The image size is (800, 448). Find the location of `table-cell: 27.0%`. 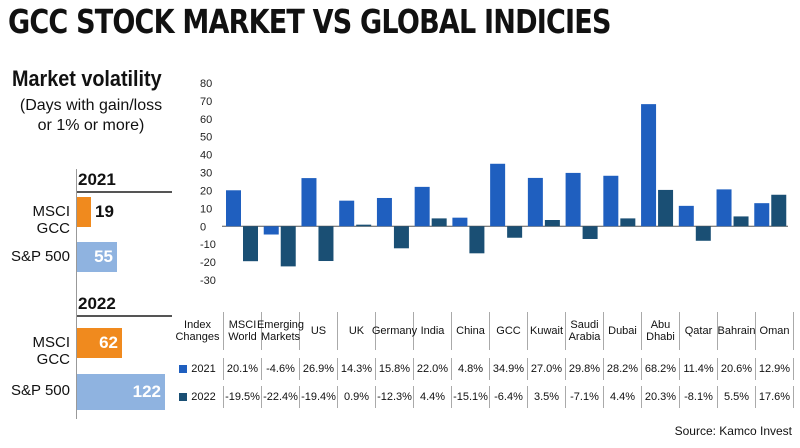

table-cell: 27.0% is located at coordinates (547, 369).